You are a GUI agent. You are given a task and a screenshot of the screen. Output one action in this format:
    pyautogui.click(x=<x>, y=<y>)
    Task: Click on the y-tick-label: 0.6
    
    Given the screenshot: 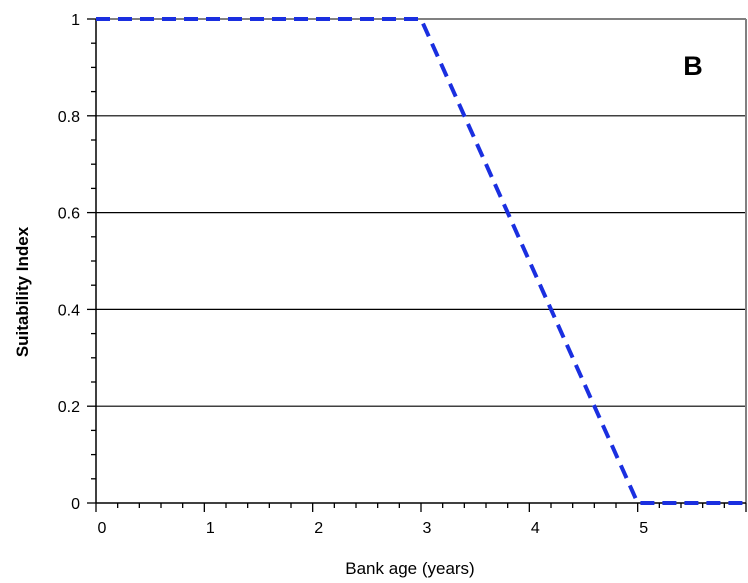 What is the action you would take?
    pyautogui.click(x=69, y=214)
    